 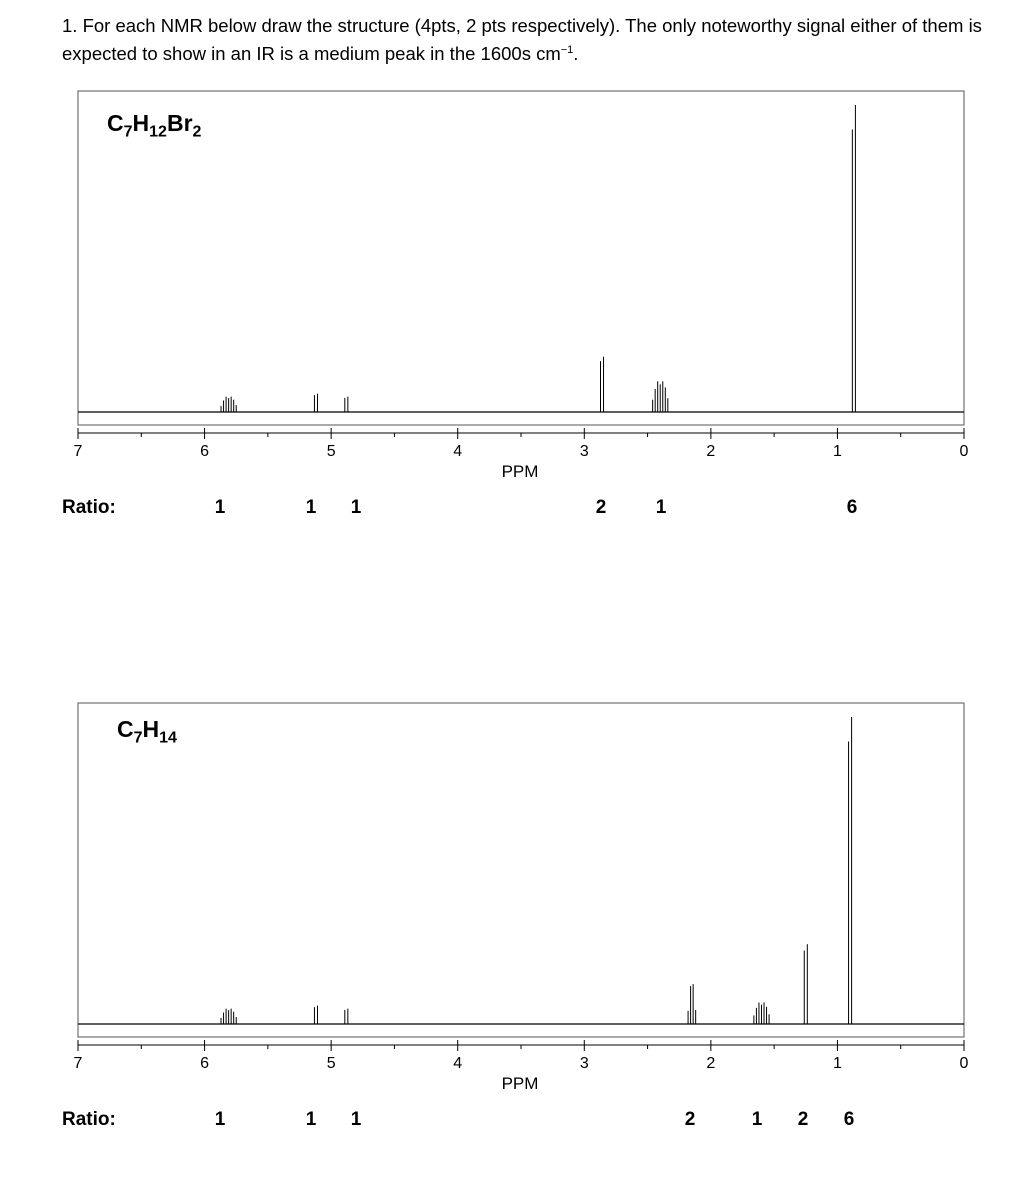 What do you see at coordinates (168, 738) in the screenshot?
I see `formula-part: 14` at bounding box center [168, 738].